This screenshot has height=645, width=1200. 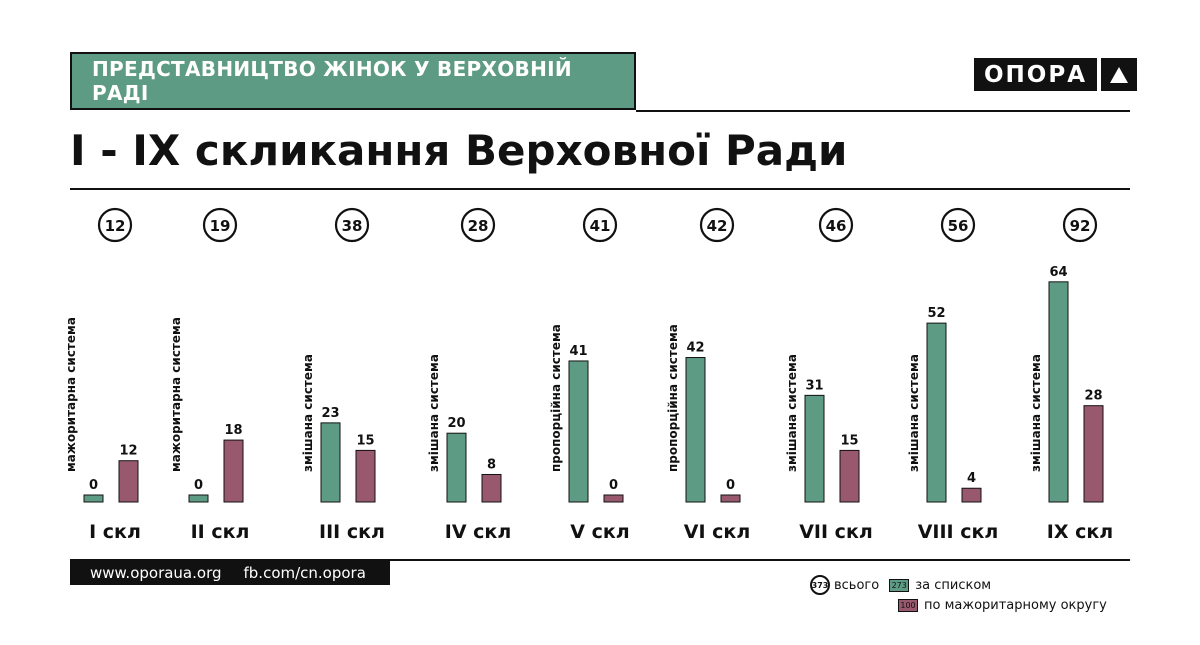 What do you see at coordinates (1093, 396) in the screenshot?
I see `bar-value-label: 28` at bounding box center [1093, 396].